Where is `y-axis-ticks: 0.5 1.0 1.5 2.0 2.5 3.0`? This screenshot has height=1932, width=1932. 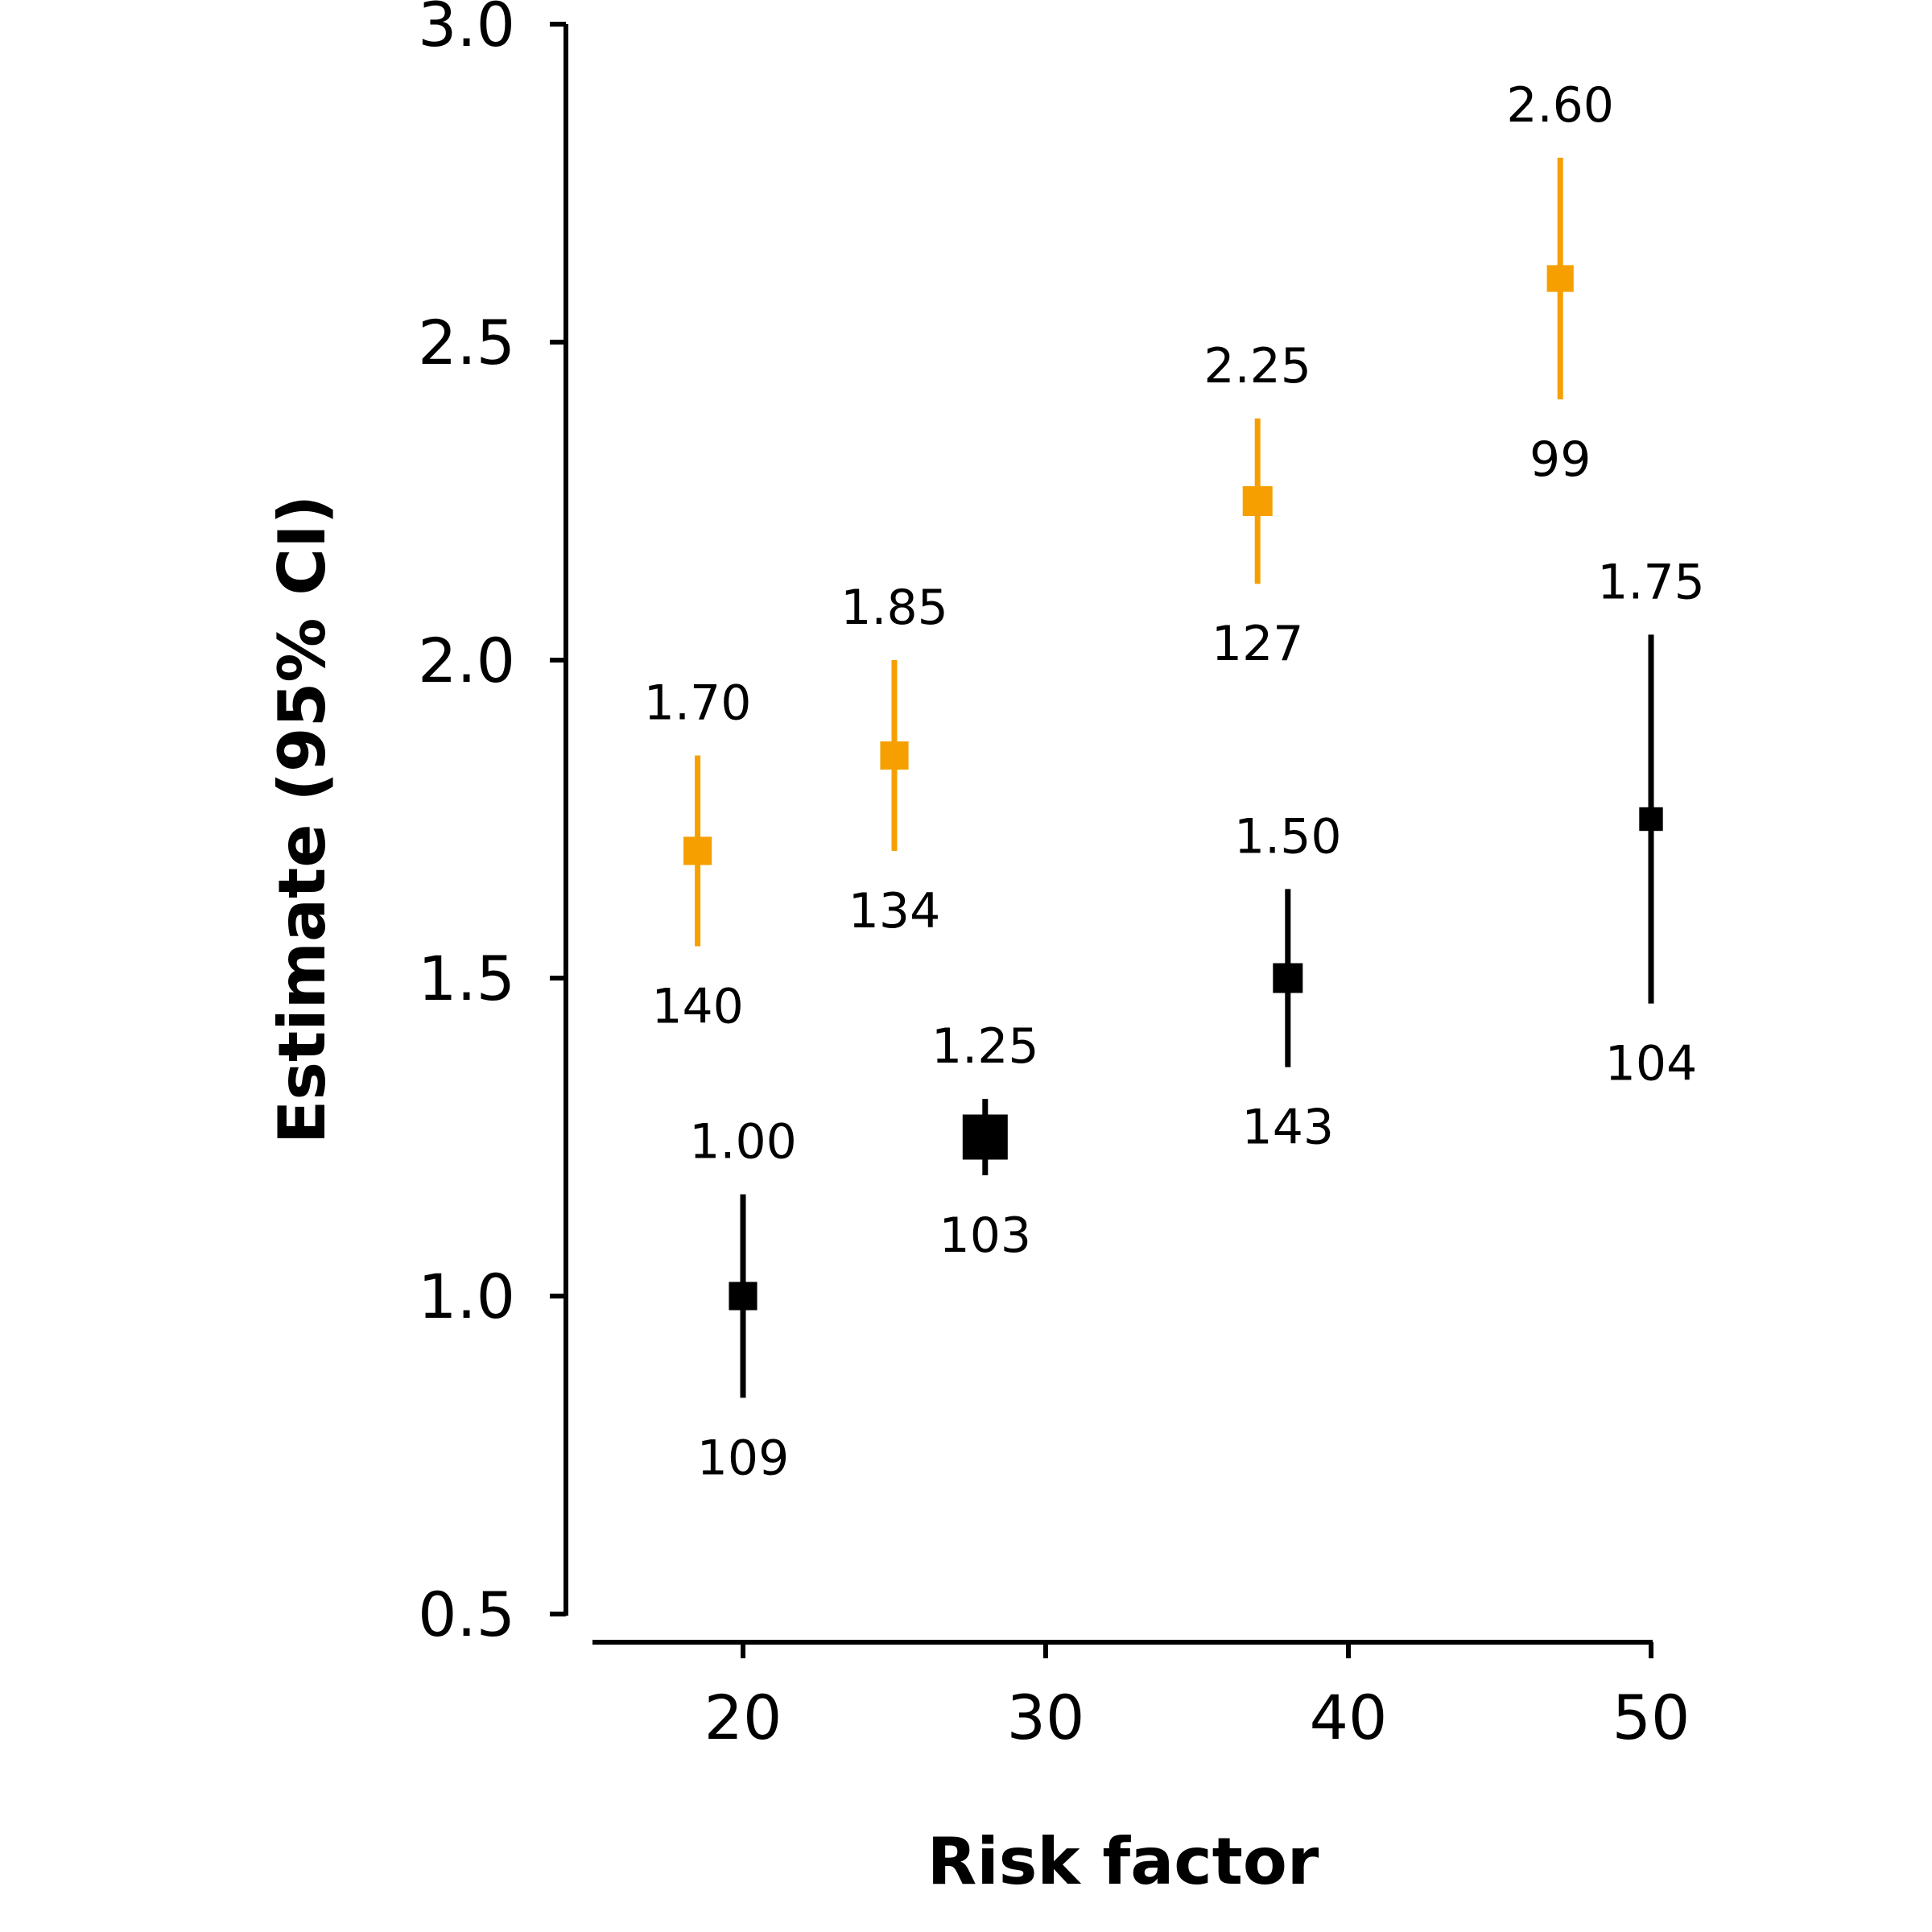 y-axis-ticks: 0.5 1.0 1.5 2.0 2.5 3.0 is located at coordinates (492, 825).